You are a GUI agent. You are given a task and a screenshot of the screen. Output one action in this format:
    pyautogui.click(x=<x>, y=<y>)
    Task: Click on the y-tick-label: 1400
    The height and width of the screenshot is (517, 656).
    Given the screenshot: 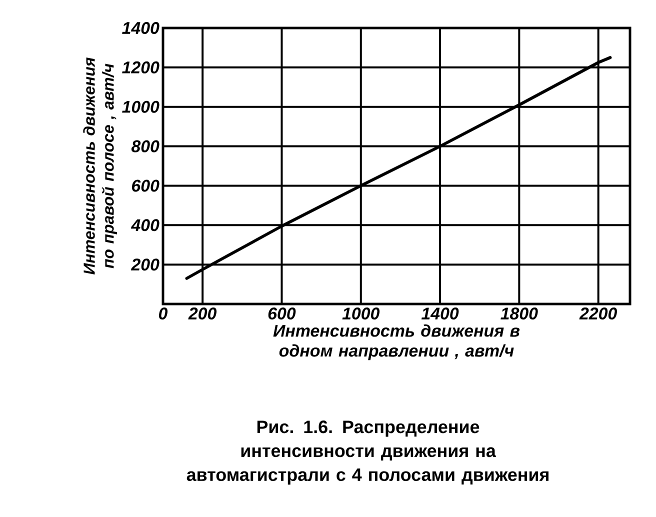 What is the action you would take?
    pyautogui.click(x=141, y=28)
    